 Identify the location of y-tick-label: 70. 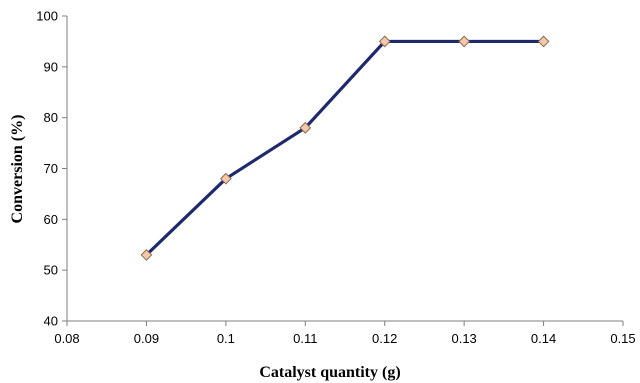
(51, 168).